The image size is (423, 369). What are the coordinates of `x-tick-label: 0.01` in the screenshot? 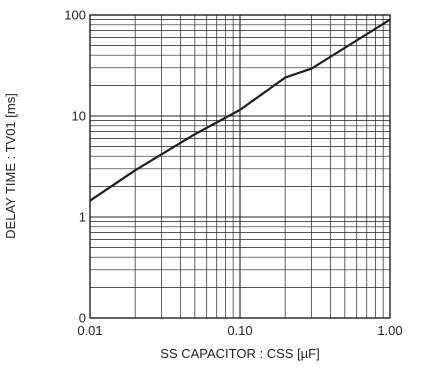 It's located at (89, 330).